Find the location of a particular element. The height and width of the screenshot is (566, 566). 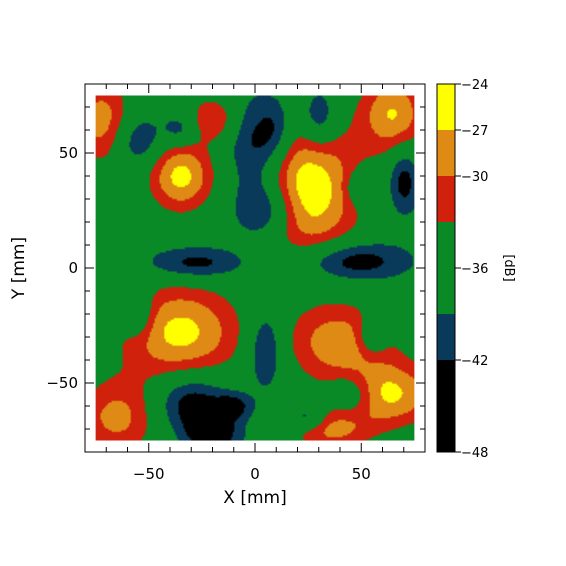

x-tick-label: 50 is located at coordinates (361, 474).